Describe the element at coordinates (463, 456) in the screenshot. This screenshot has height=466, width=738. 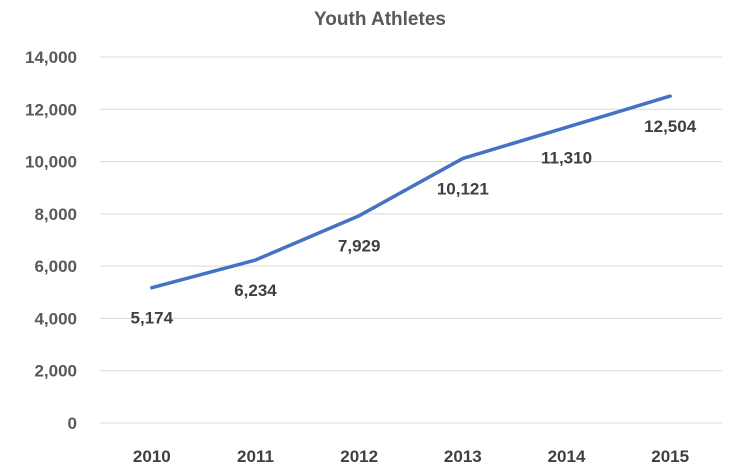
I see `x-tick-label: 2013` at that location.